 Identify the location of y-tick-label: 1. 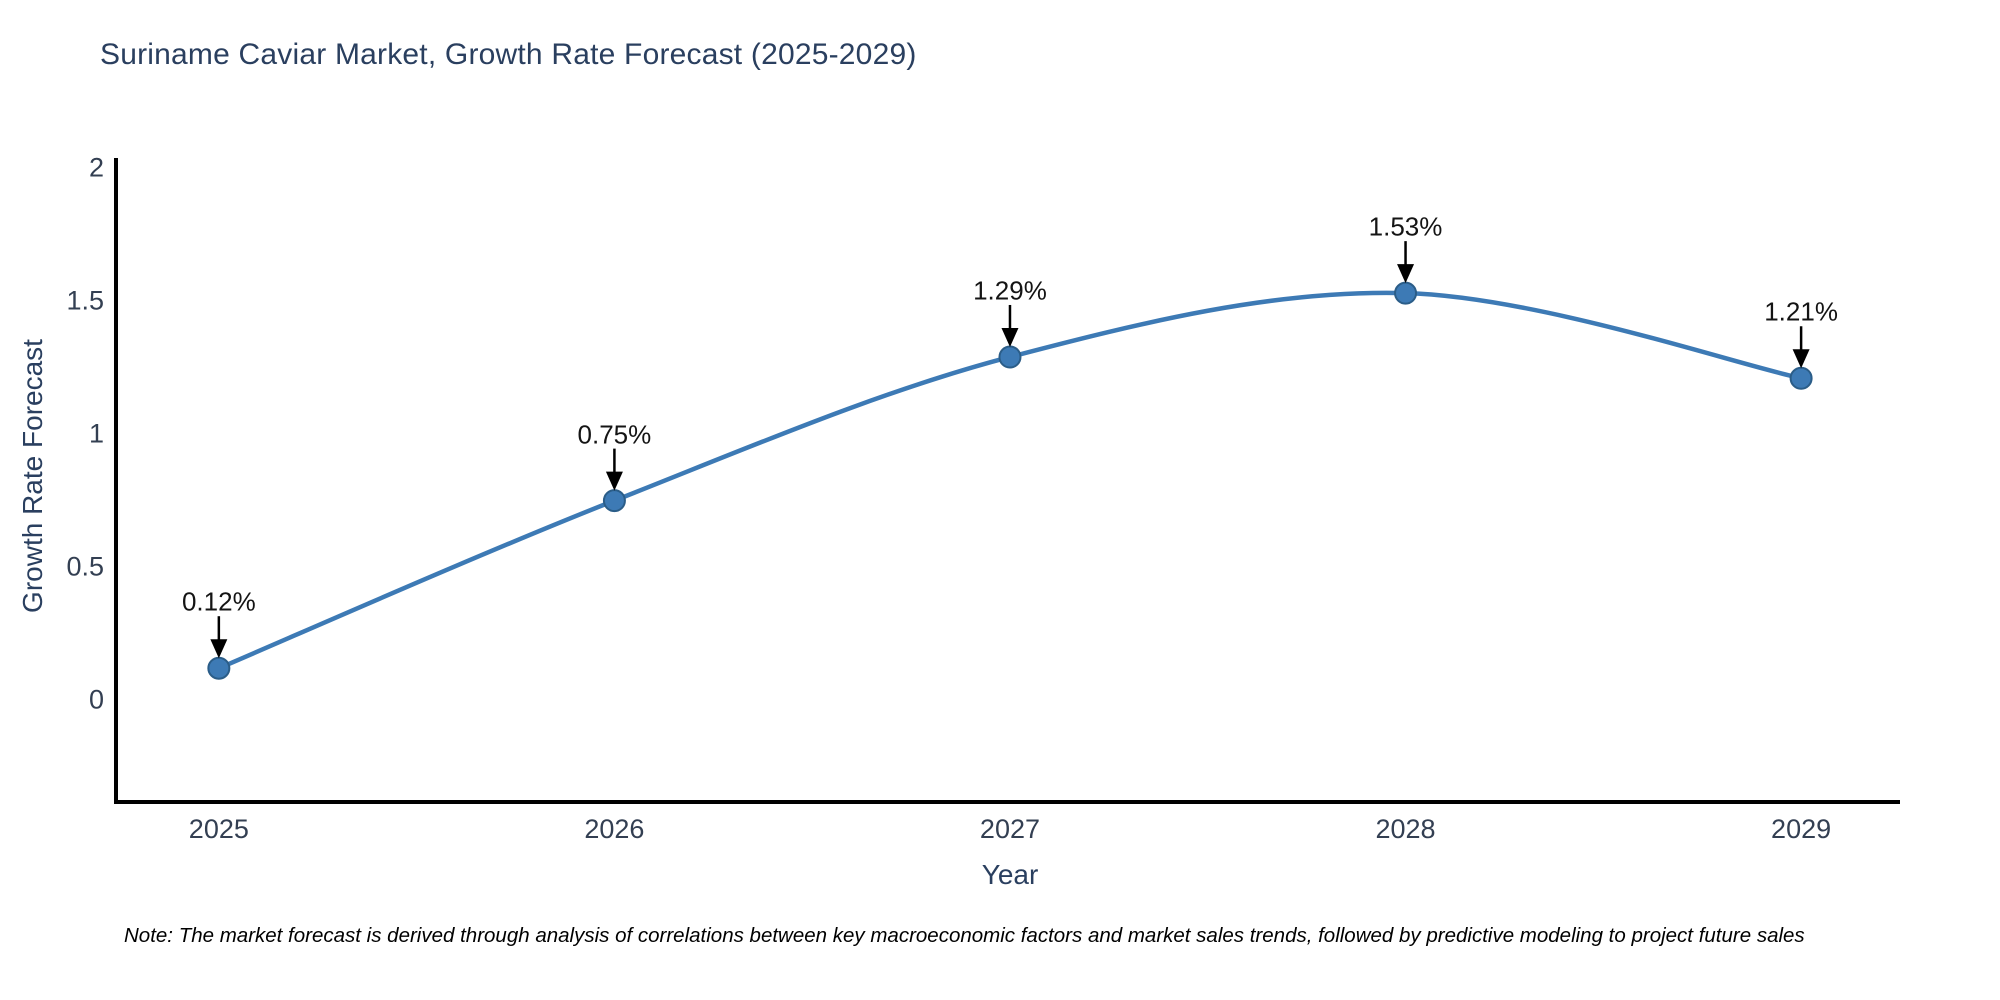
(96, 433).